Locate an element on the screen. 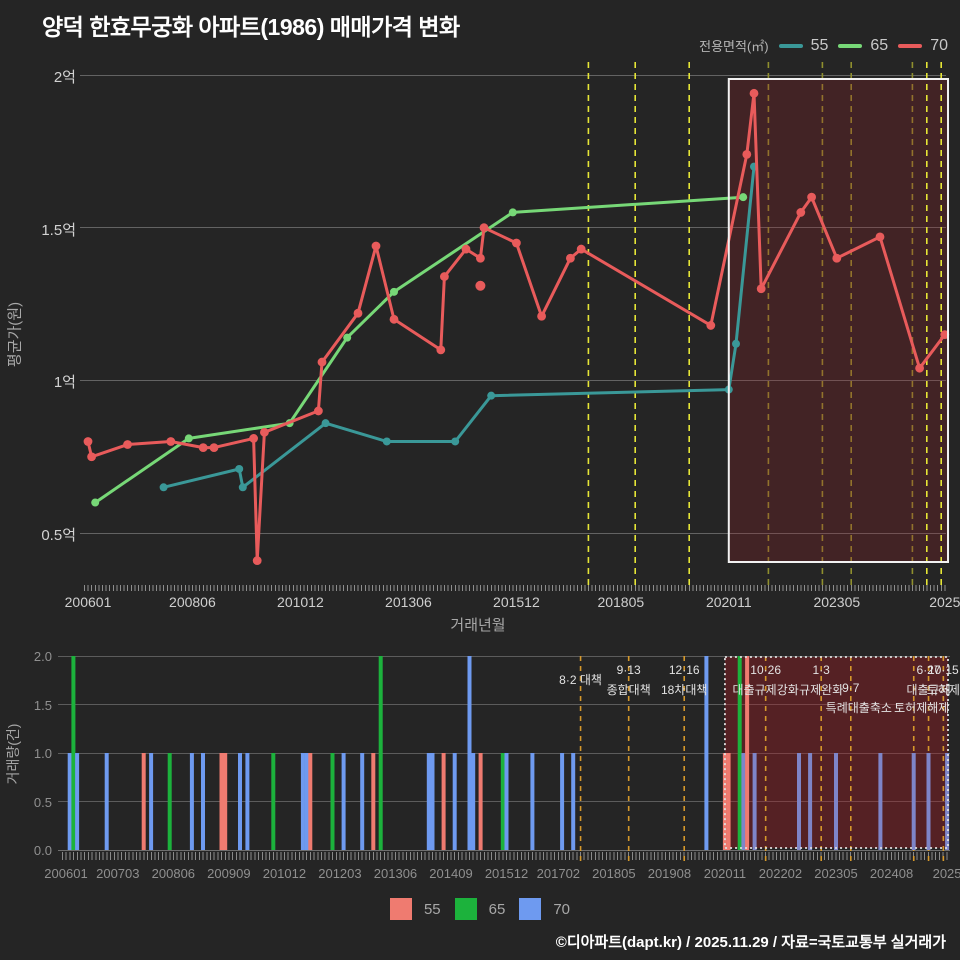 The image size is (960, 960). volume-legend-item-65: 65 is located at coordinates (480, 909).